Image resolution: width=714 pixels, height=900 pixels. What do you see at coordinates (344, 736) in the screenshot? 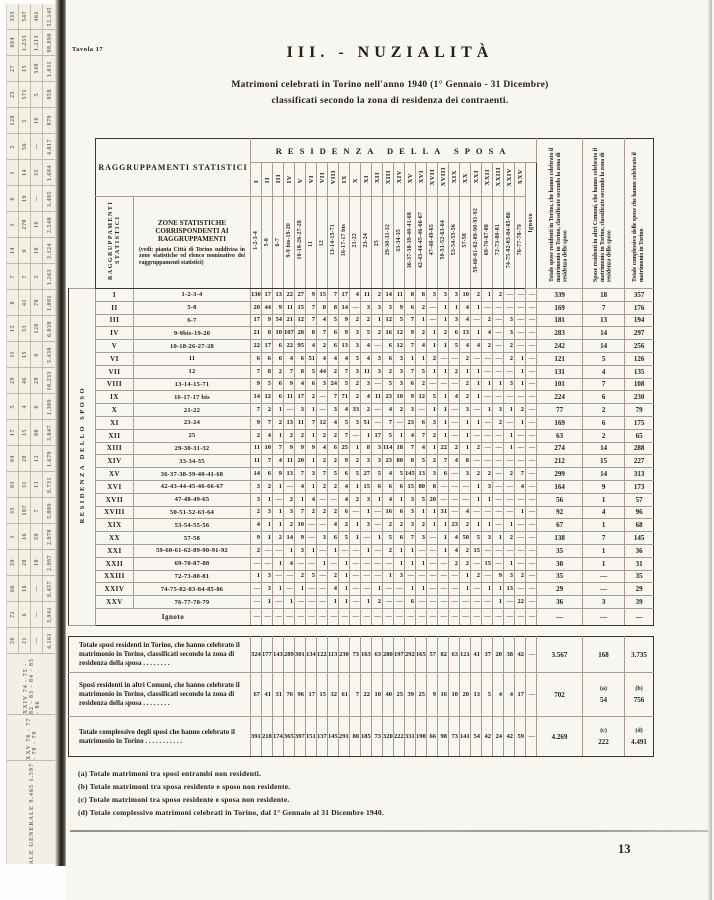
I see `summary-cell: 291` at bounding box center [344, 736].